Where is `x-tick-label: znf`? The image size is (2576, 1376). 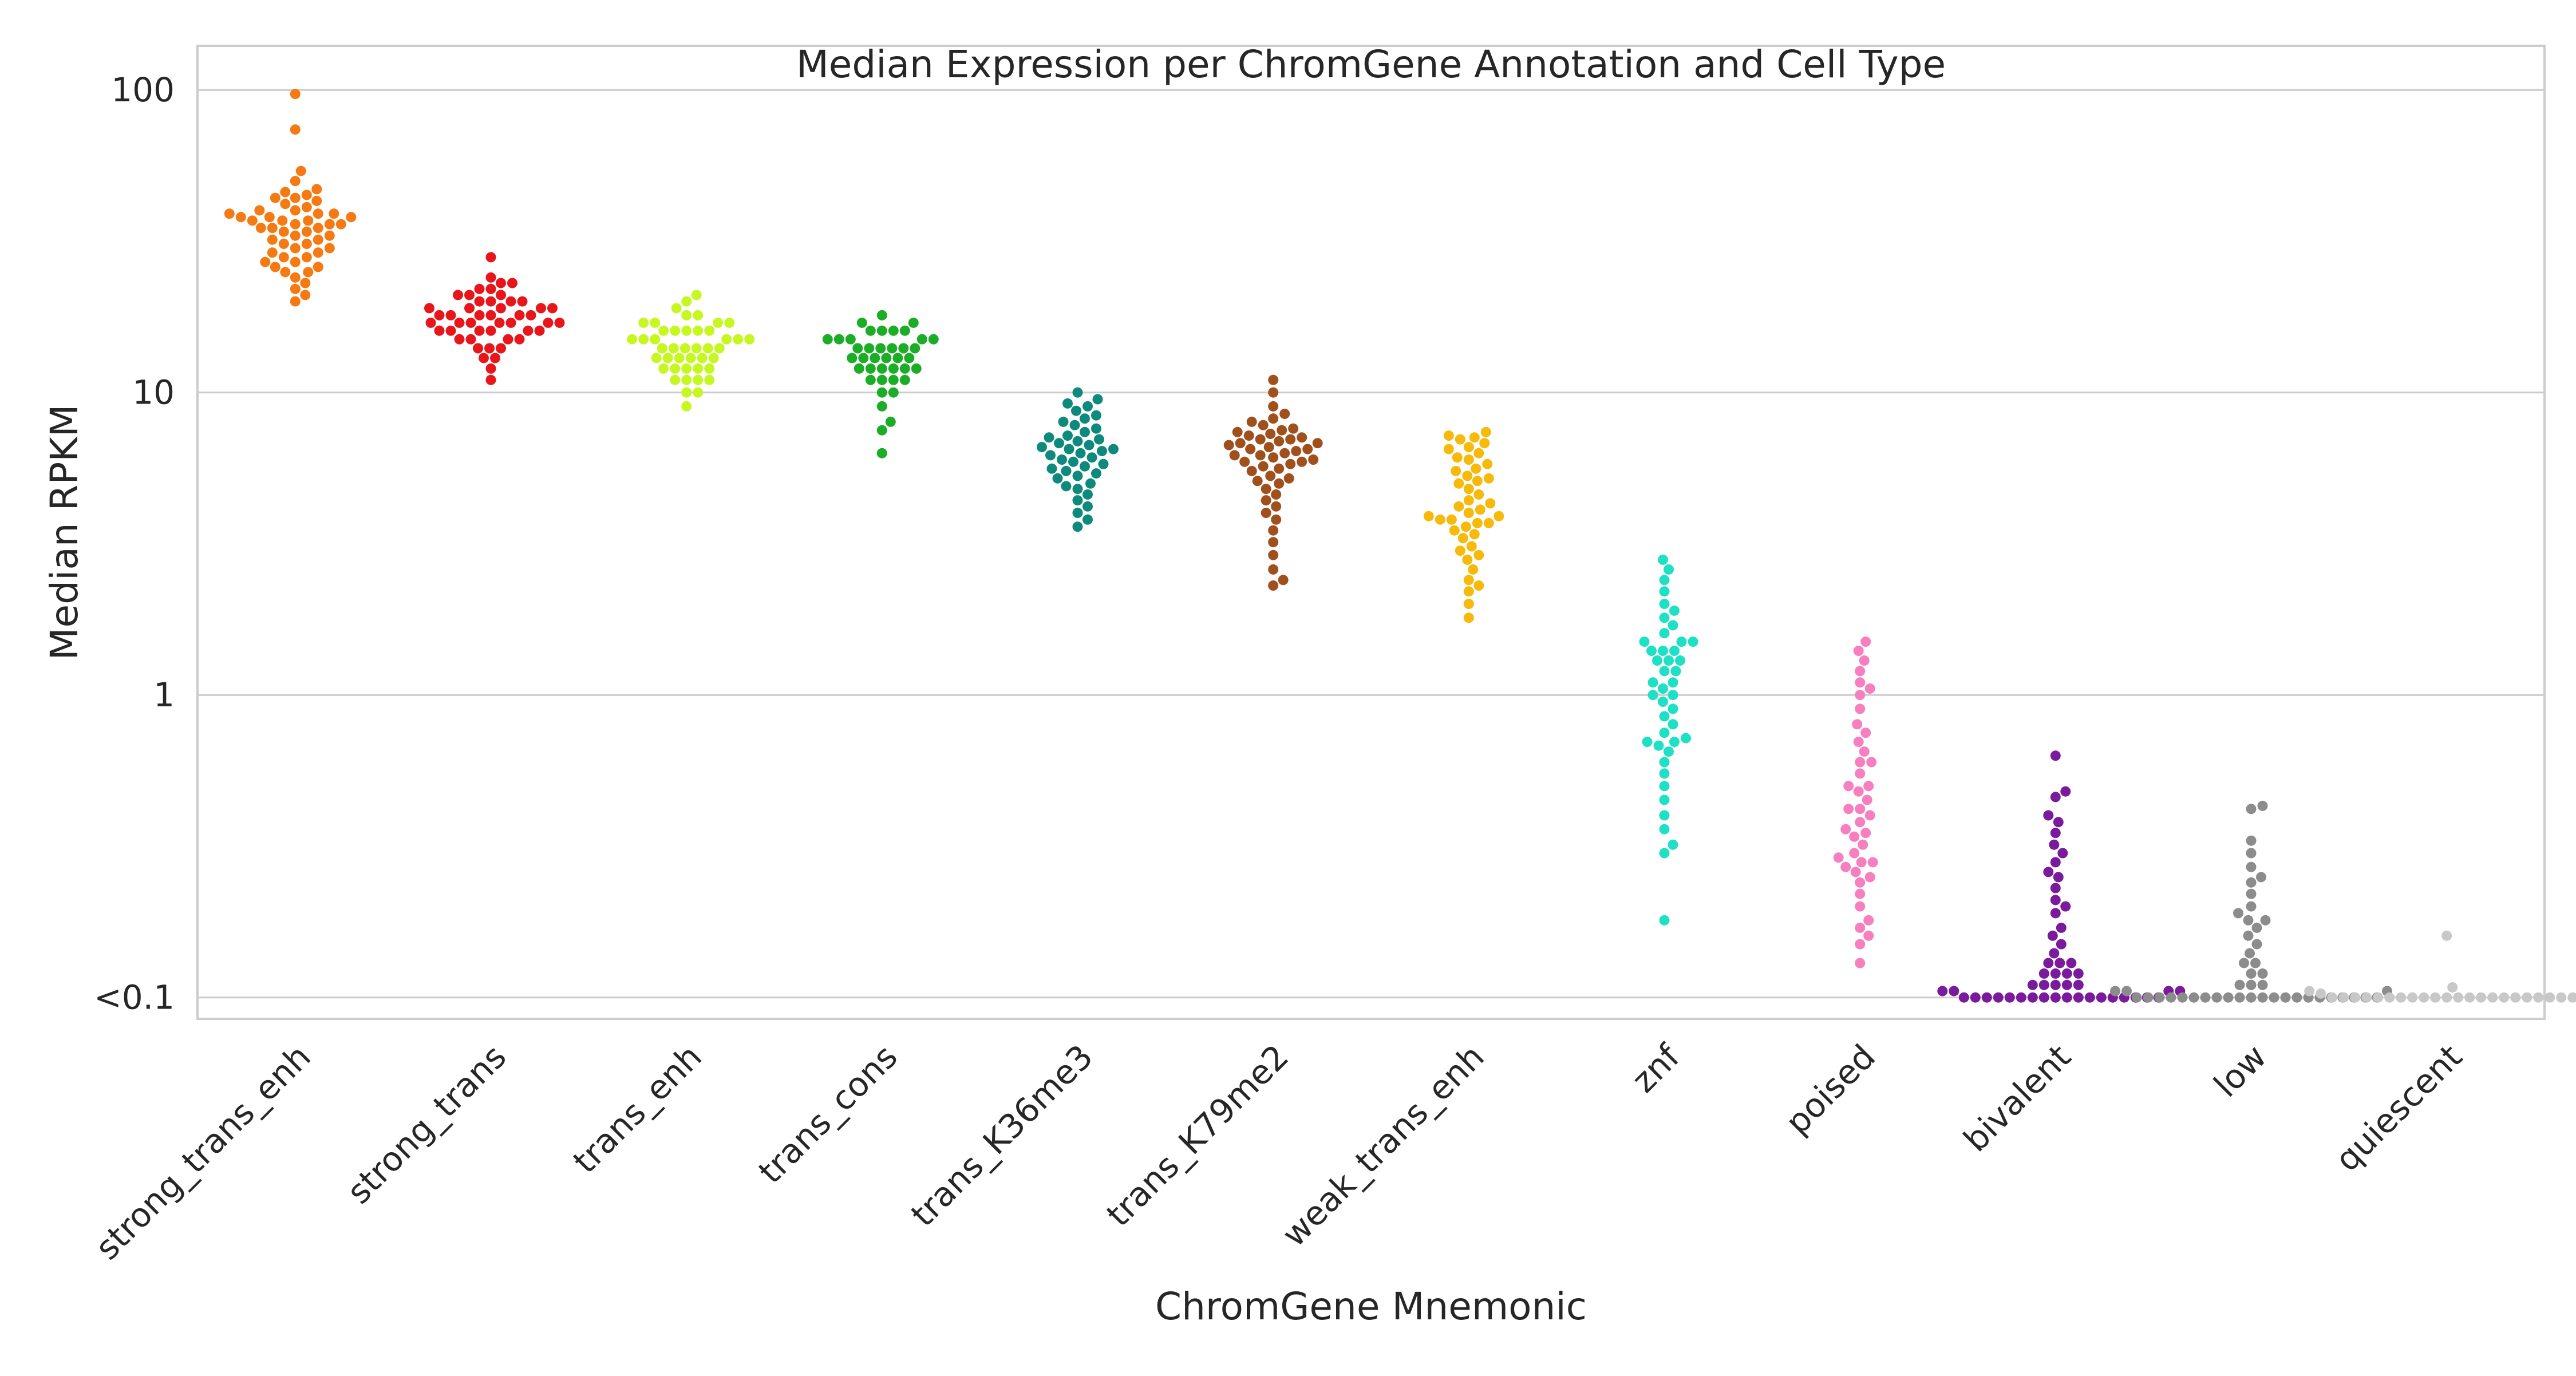 x-tick-label: znf is located at coordinates (1656, 1069).